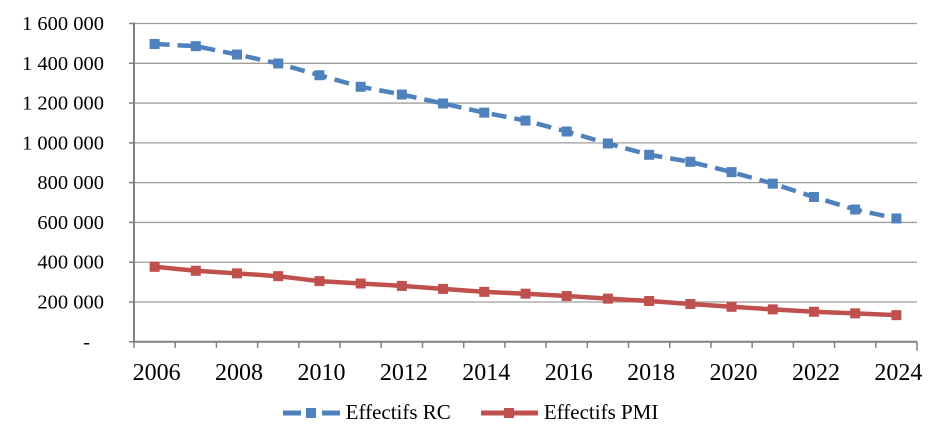 This screenshot has width=941, height=447. I want to click on x-axis-tick-label: 2008, so click(239, 373).